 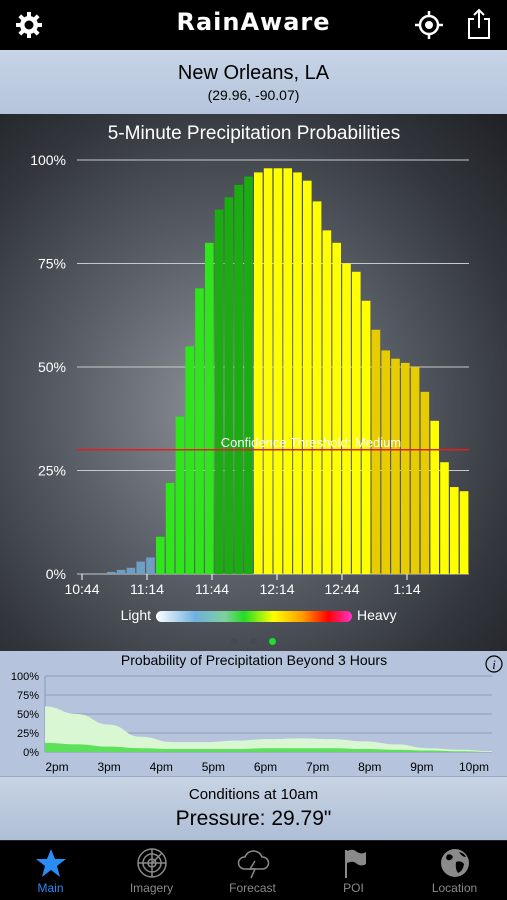 What do you see at coordinates (253, 22) in the screenshot?
I see `app-title: RainAware` at bounding box center [253, 22].